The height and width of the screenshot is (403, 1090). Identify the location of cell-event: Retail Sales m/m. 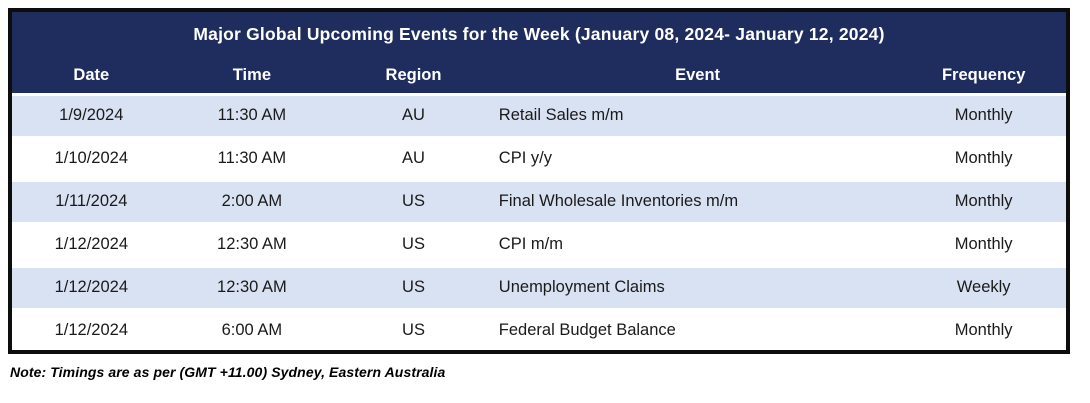
(697, 114).